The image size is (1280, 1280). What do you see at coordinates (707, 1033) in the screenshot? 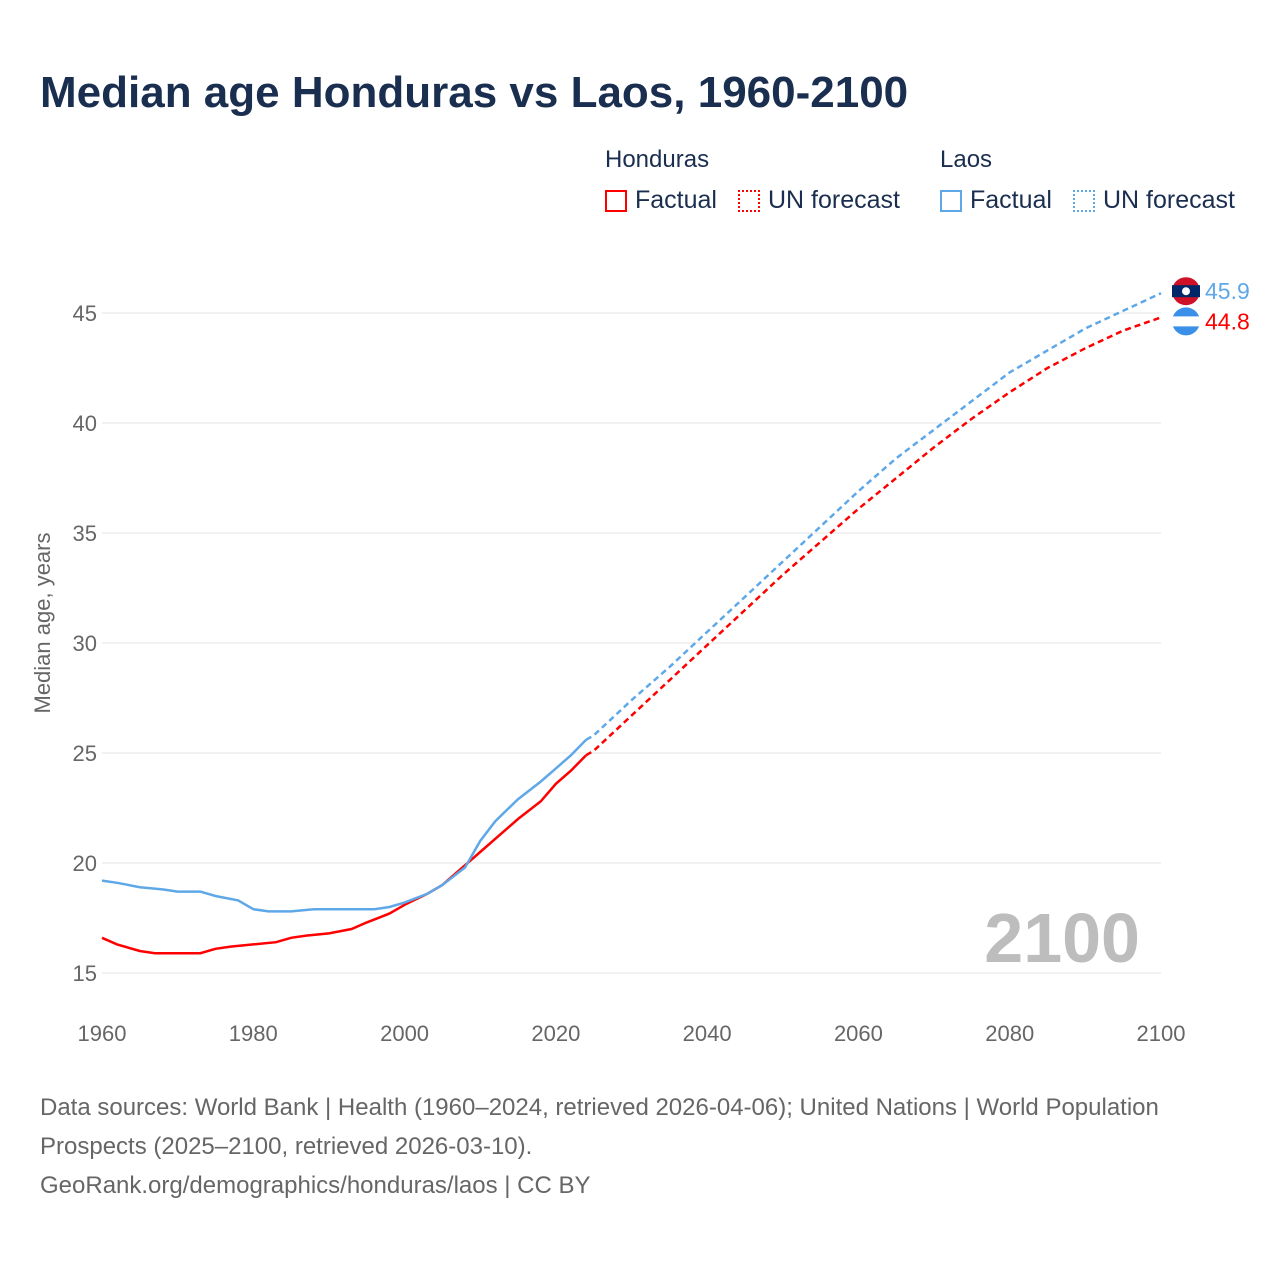
I see `x-tick-label: 2040` at bounding box center [707, 1033].